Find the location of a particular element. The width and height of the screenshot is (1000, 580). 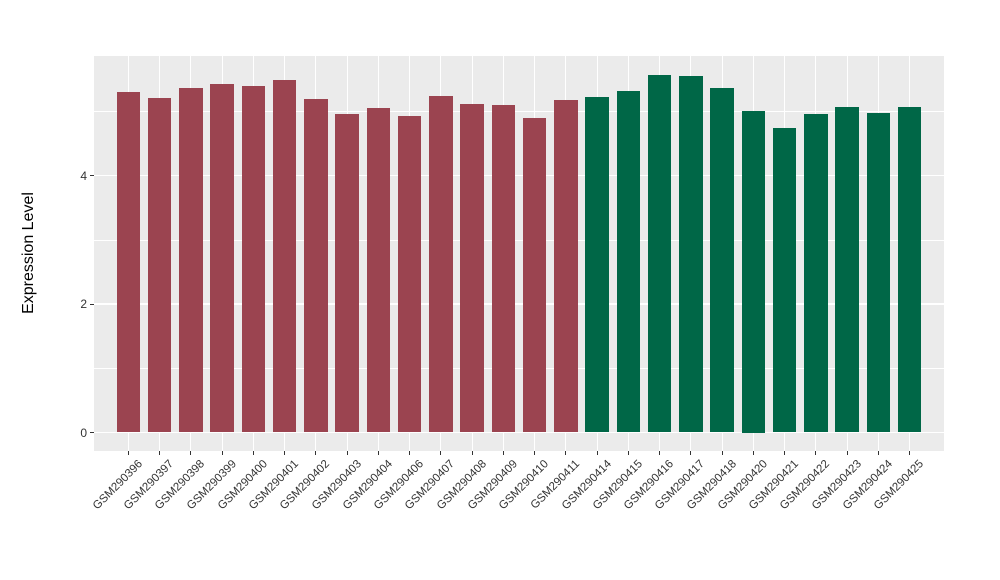

y-tick-label: 4 is located at coordinates (83, 175).